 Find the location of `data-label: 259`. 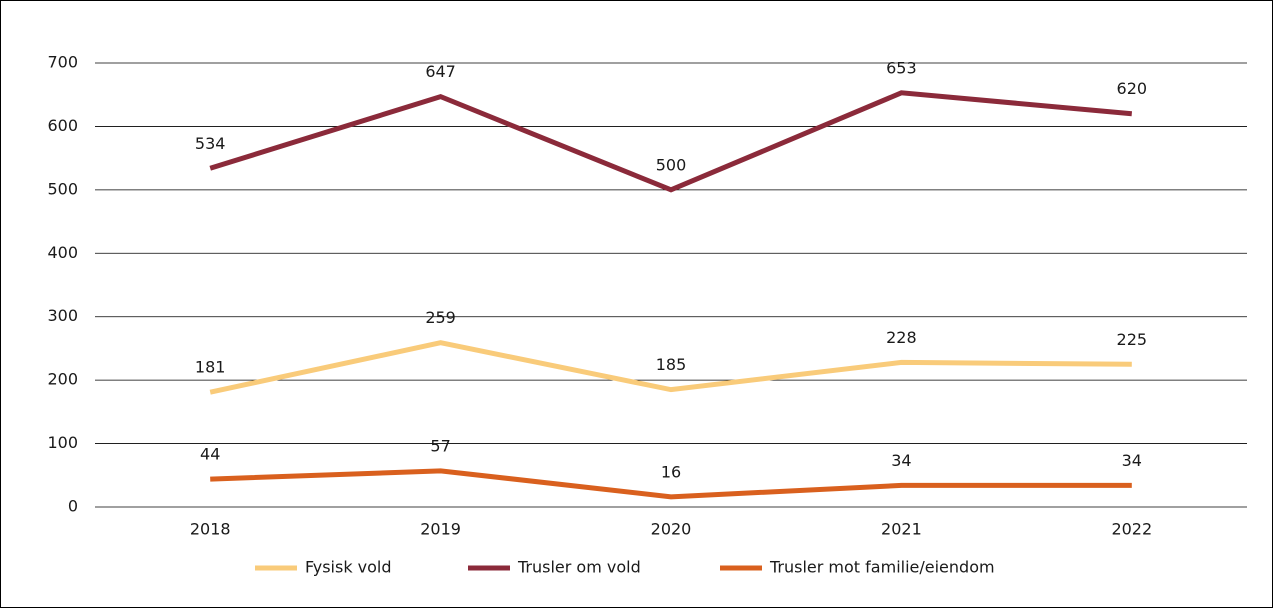

data-label: 259 is located at coordinates (440, 317).